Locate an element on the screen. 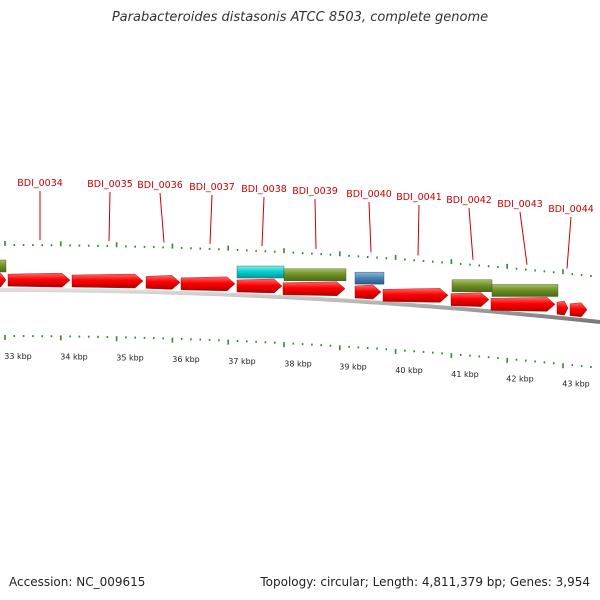  feature-track is located at coordinates (279, 278).